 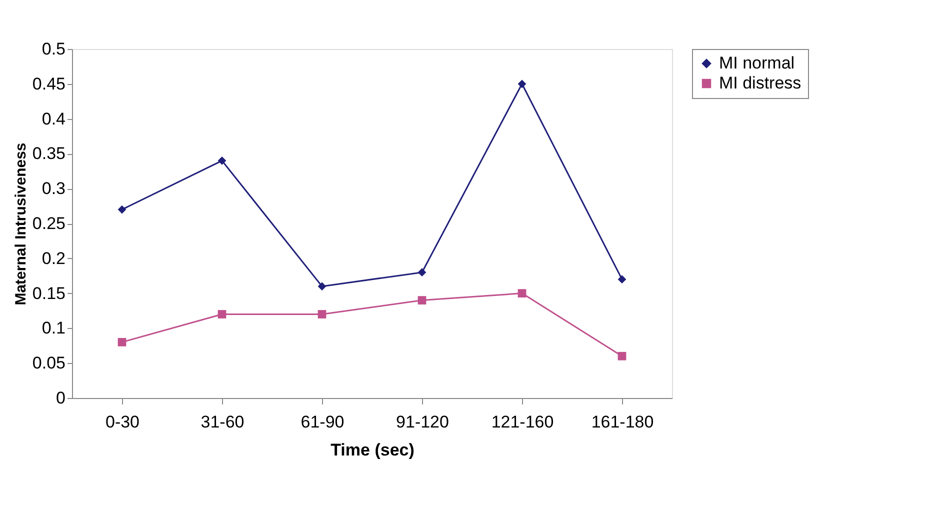 I want to click on y-tick-label: 0.25, so click(x=49, y=223).